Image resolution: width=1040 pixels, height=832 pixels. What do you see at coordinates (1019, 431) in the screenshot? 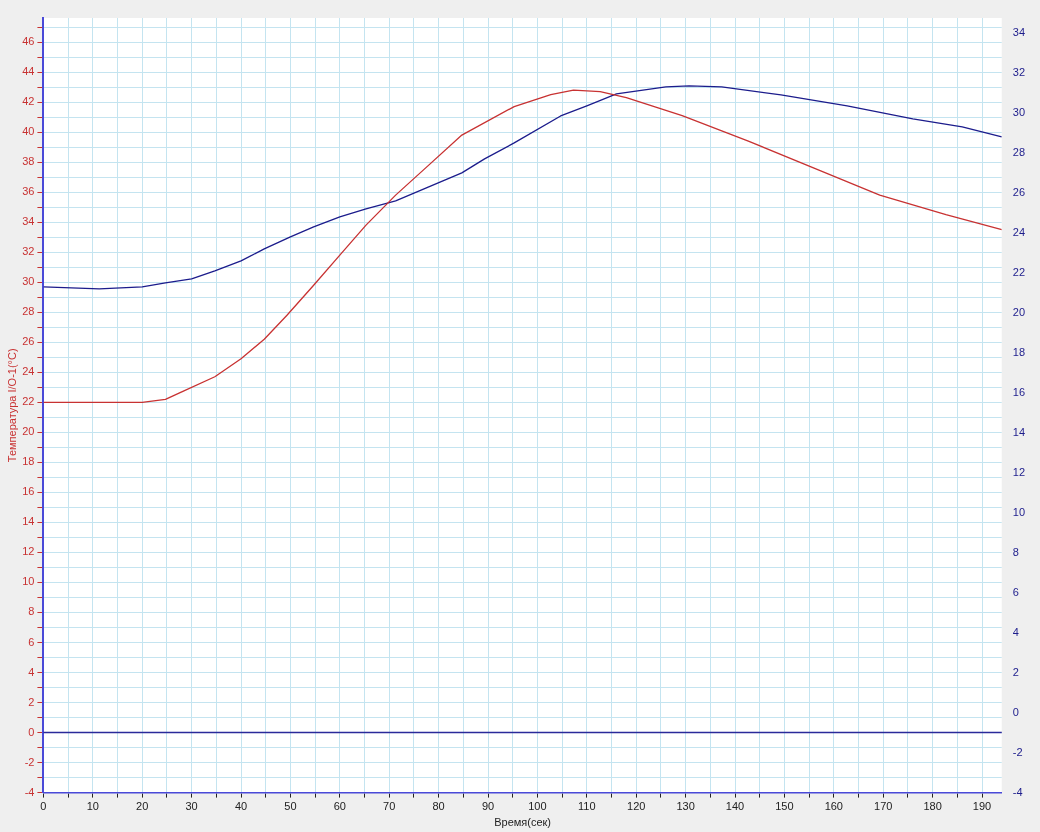
I see `y2-tick-label: 14` at bounding box center [1019, 431].